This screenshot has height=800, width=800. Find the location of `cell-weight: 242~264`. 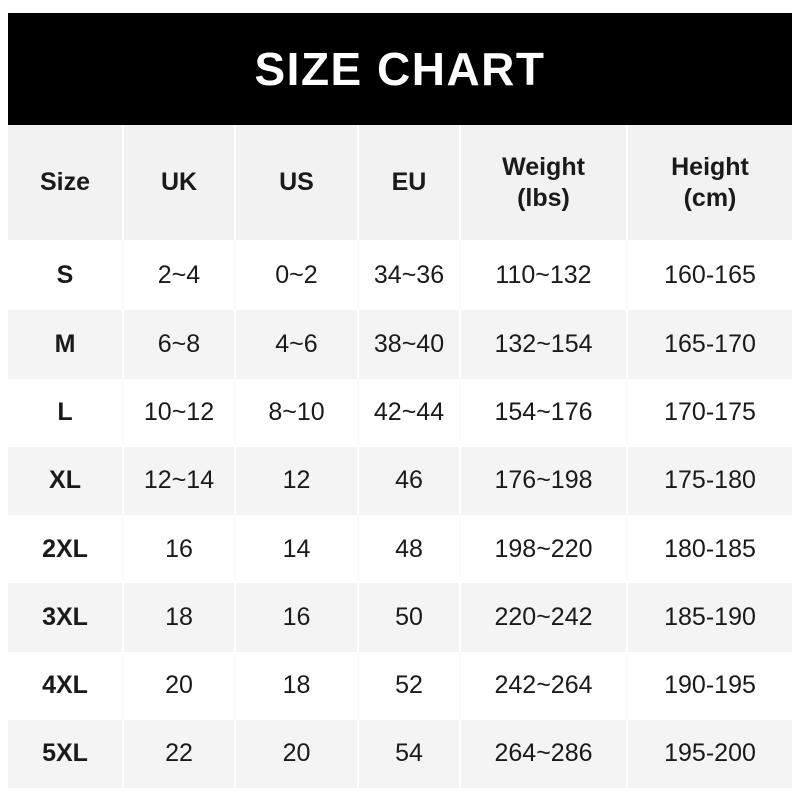

cell-weight: 242~264 is located at coordinates (544, 686).